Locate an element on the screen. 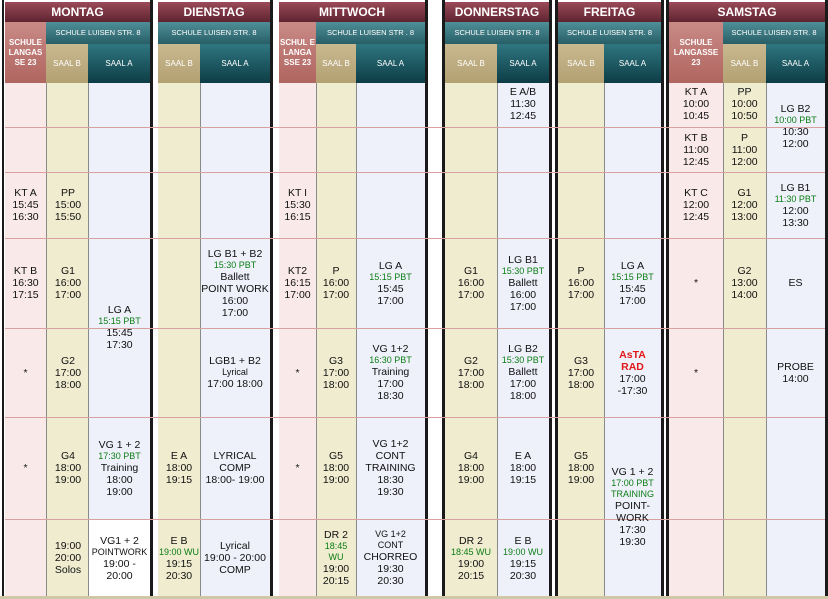 The width and height of the screenshot is (828, 599). schedule-entry: VG 1+2 CONT TRAINING 18:30 19:30 is located at coordinates (390, 468).